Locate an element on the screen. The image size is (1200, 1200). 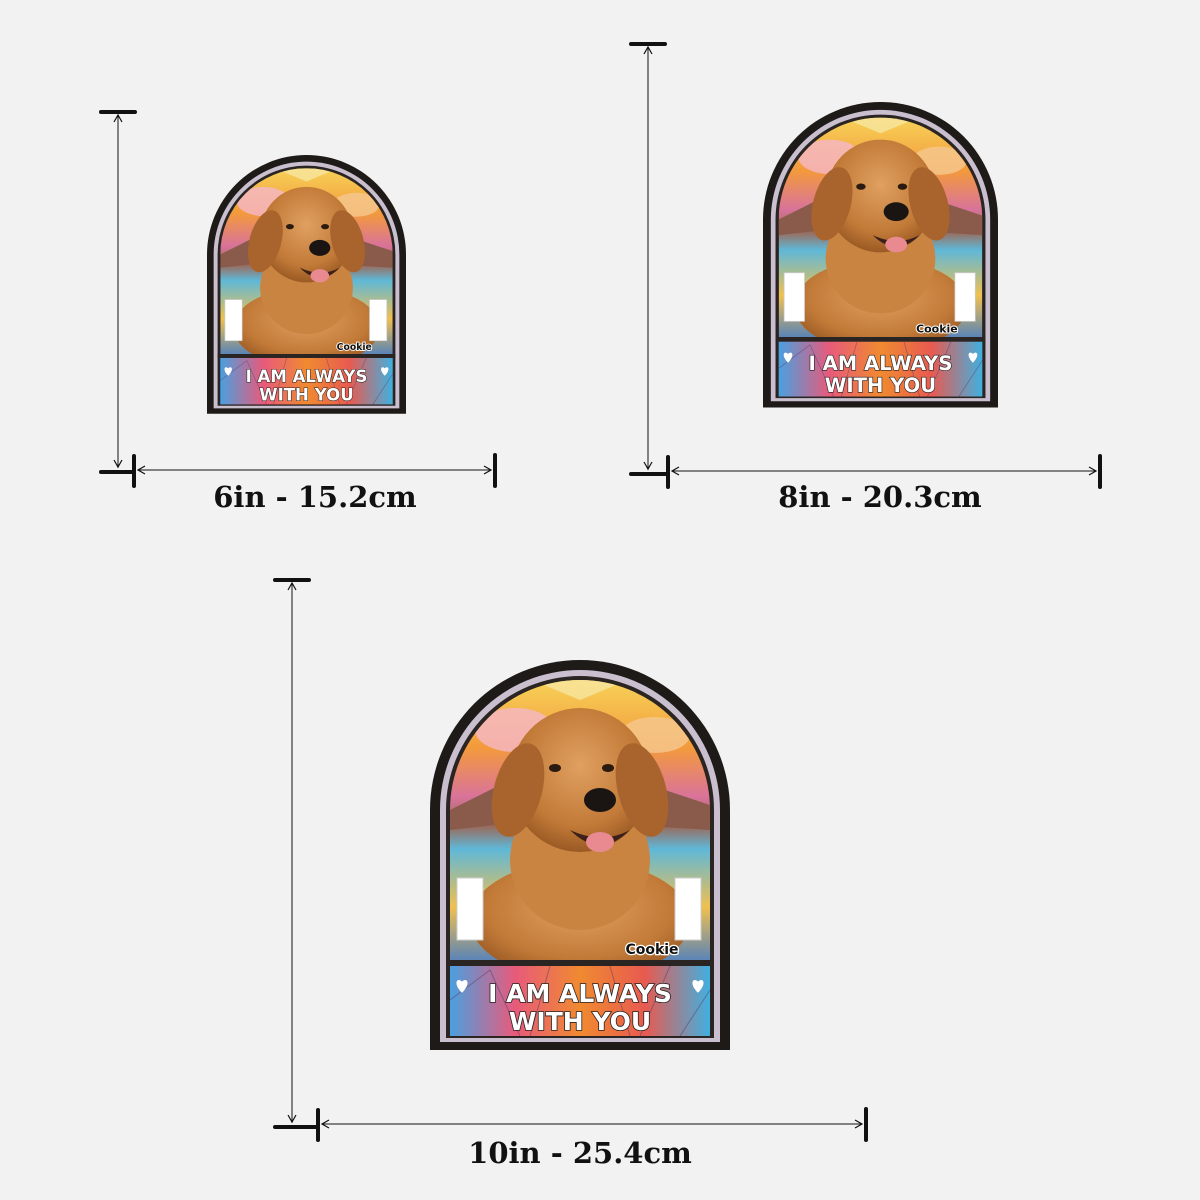
dimension-1: 6in - 15.2cm is located at coordinates (298, 312).